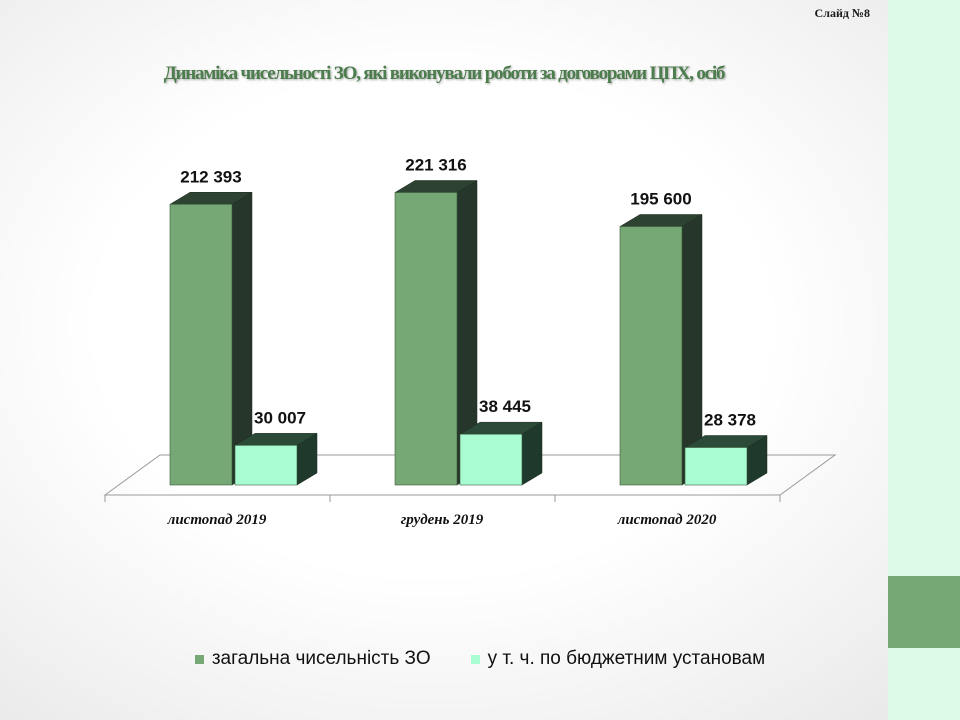 This screenshot has height=720, width=960. Describe the element at coordinates (435, 164) in the screenshot. I see `value-label-total: 221 316` at that location.